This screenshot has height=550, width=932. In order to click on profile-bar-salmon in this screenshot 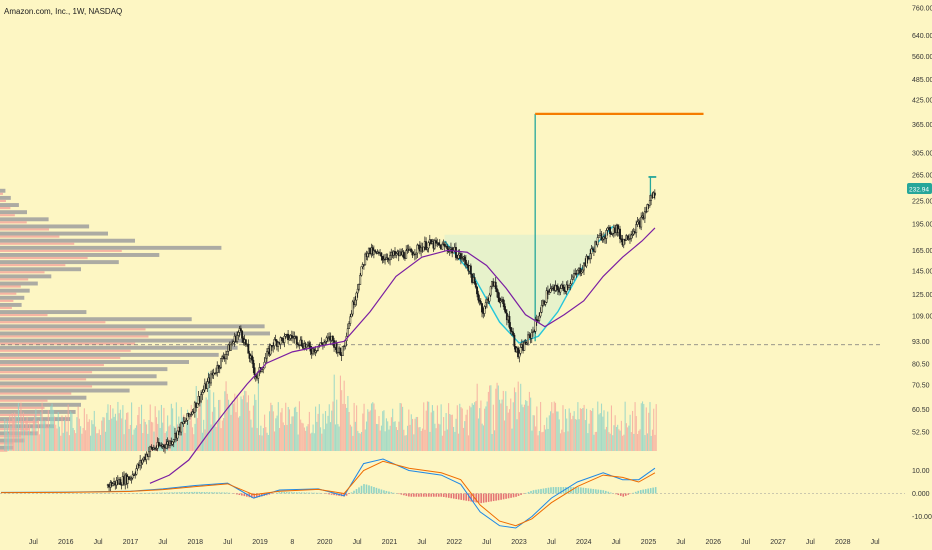, I will do `click(52, 365)`.